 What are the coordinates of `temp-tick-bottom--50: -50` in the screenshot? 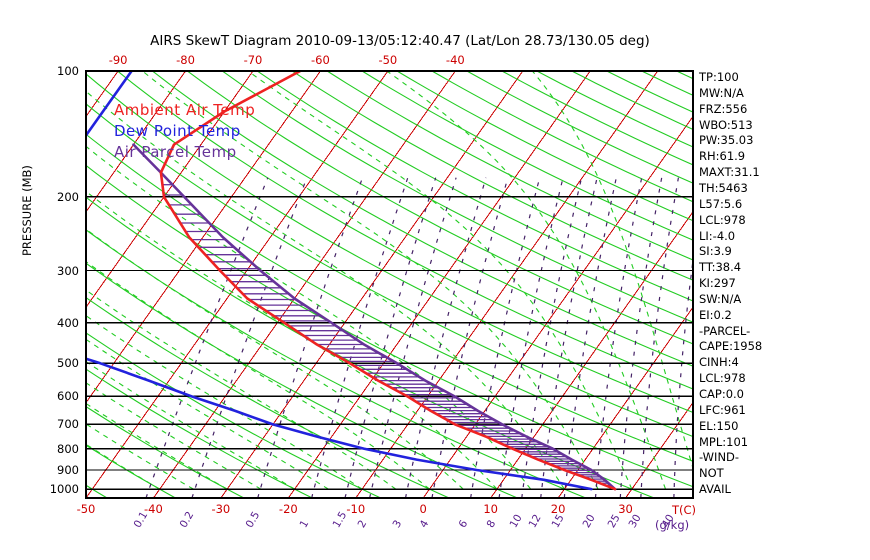 It's located at (86, 509).